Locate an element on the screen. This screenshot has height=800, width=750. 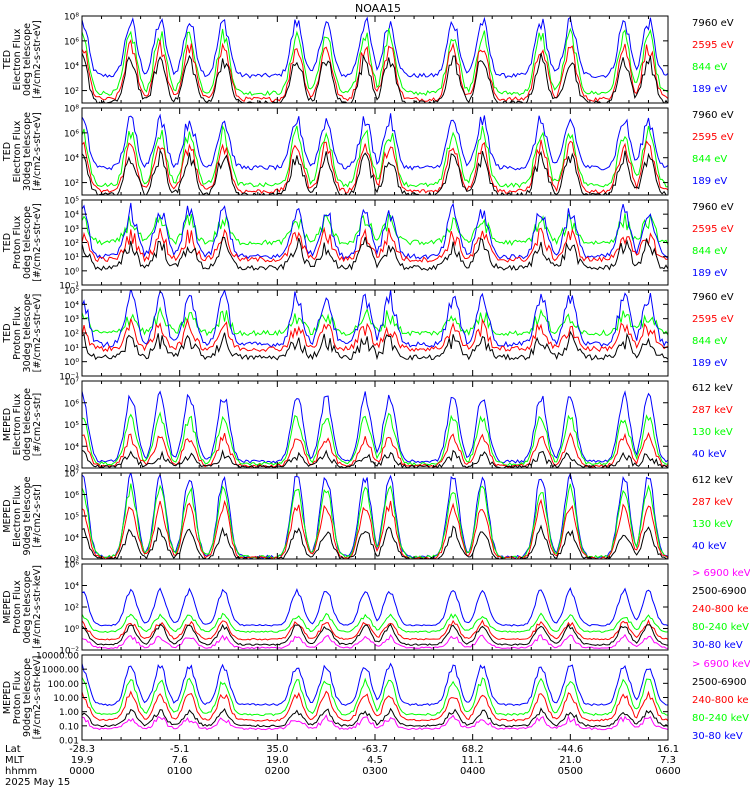
x-tick-label-lat: 35.0 is located at coordinates (277, 749).